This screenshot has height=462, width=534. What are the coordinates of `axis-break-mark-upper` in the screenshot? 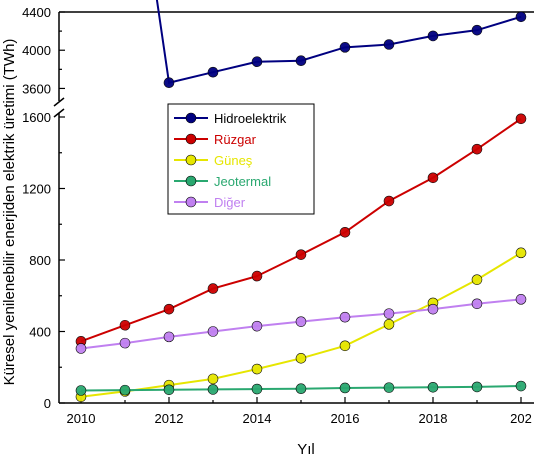 It's located at (59, 102).